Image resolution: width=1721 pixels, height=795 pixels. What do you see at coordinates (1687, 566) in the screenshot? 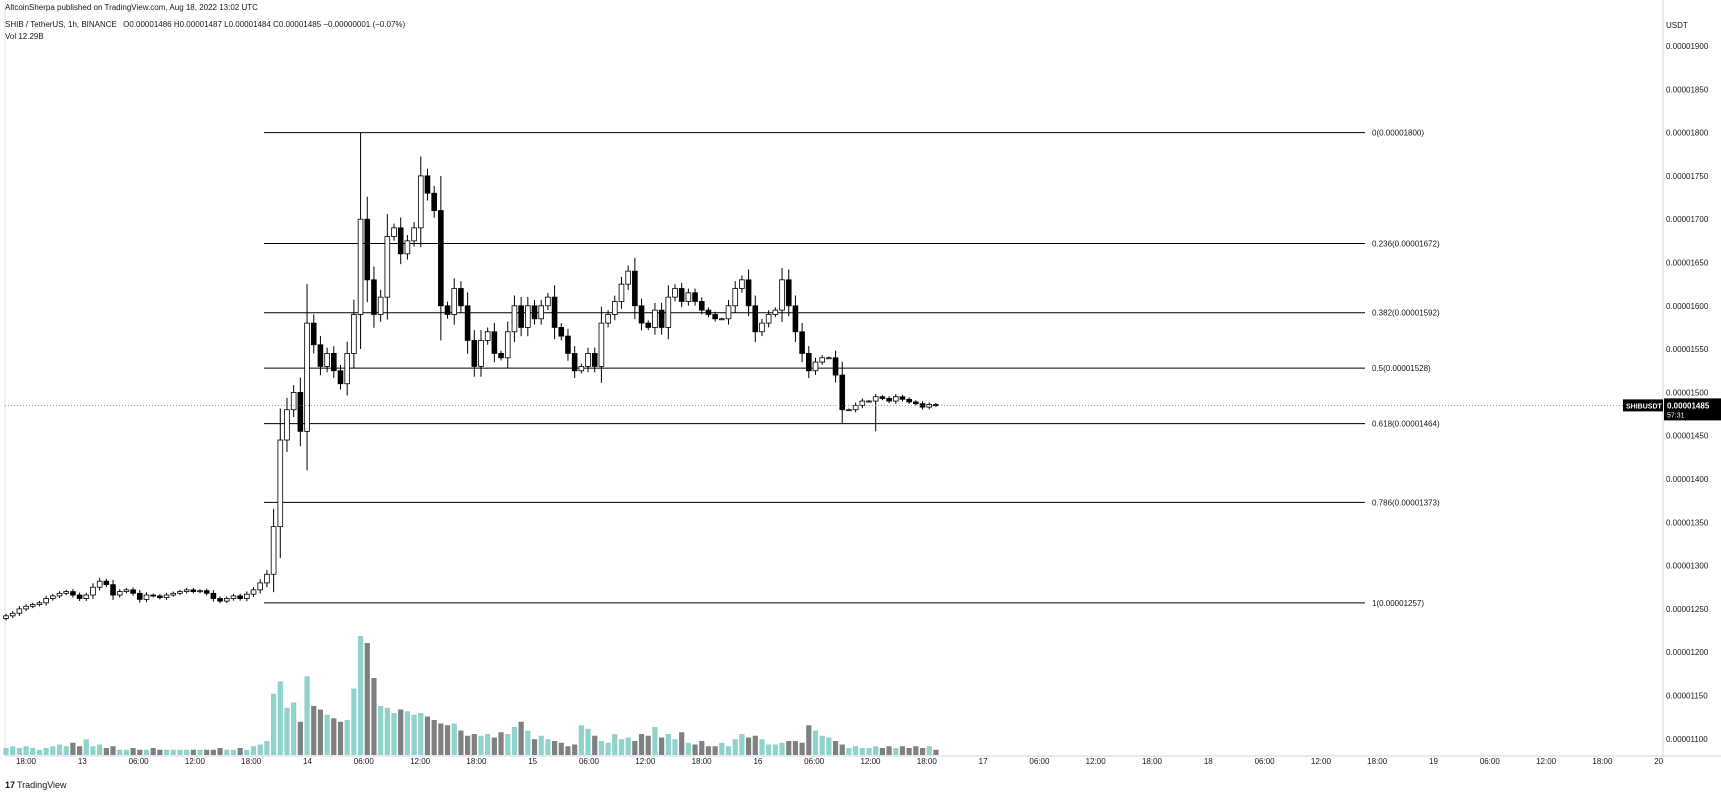
I see `price-axis-tick: 0.00001300` at bounding box center [1687, 566].